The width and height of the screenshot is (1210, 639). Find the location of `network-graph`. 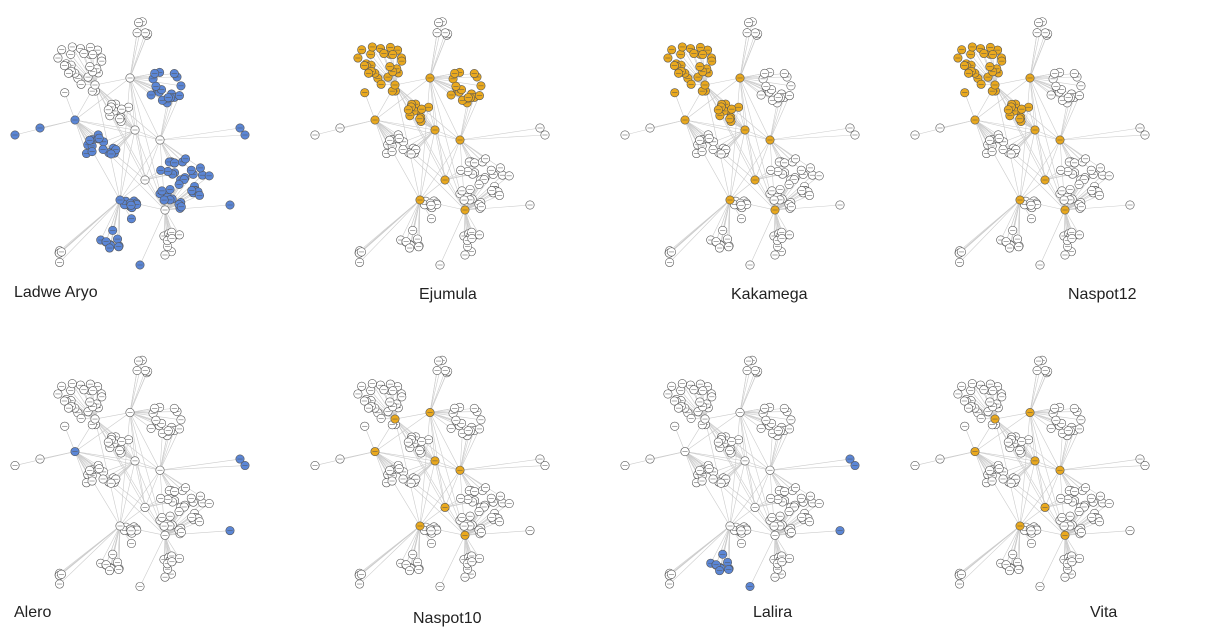

network-graph is located at coordinates (130, 143).